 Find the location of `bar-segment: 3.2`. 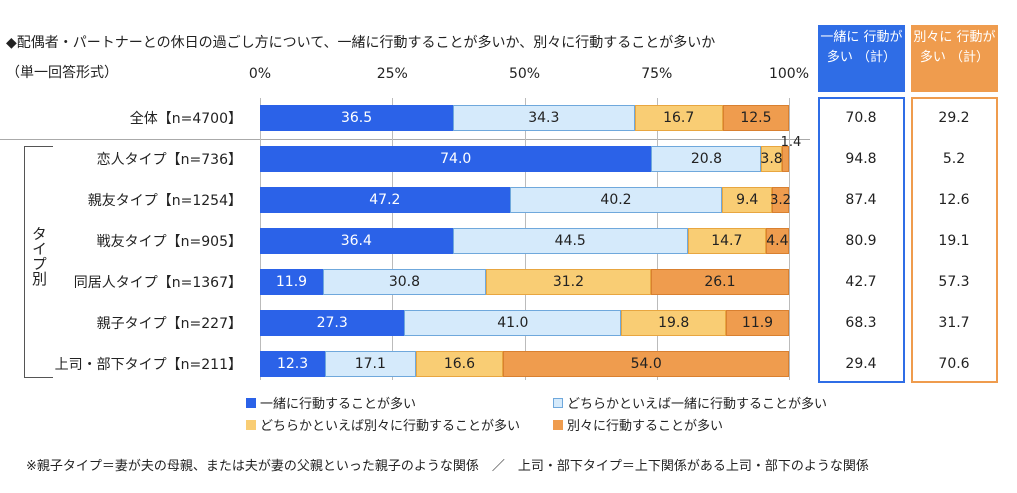

bar-segment: 3.2 is located at coordinates (780, 200).